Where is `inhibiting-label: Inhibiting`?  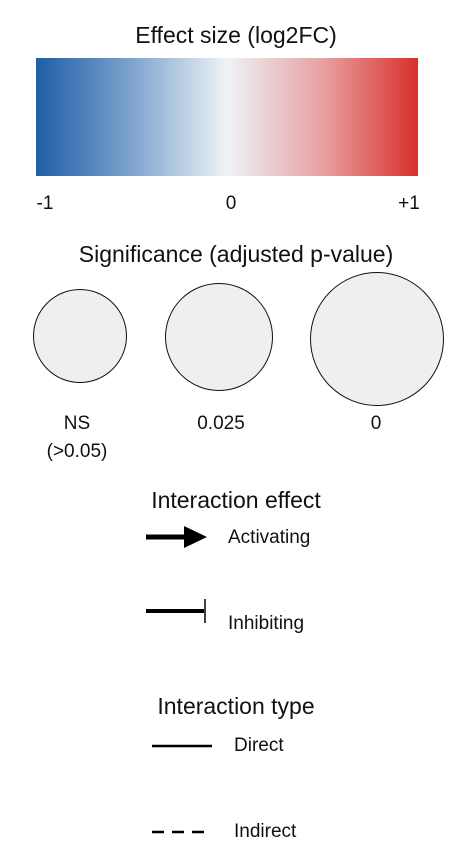 inhibiting-label: Inhibiting is located at coordinates (266, 623).